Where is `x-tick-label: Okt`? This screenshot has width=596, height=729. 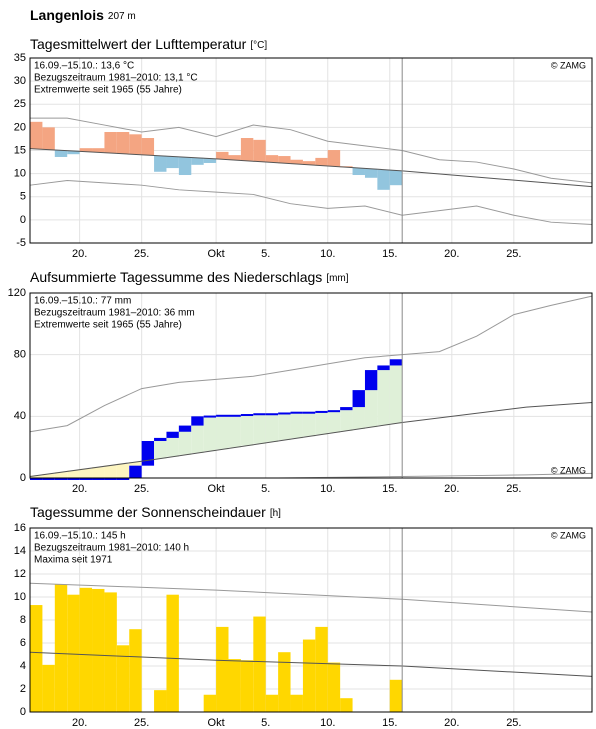 x-tick-label: Okt is located at coordinates (216, 254).